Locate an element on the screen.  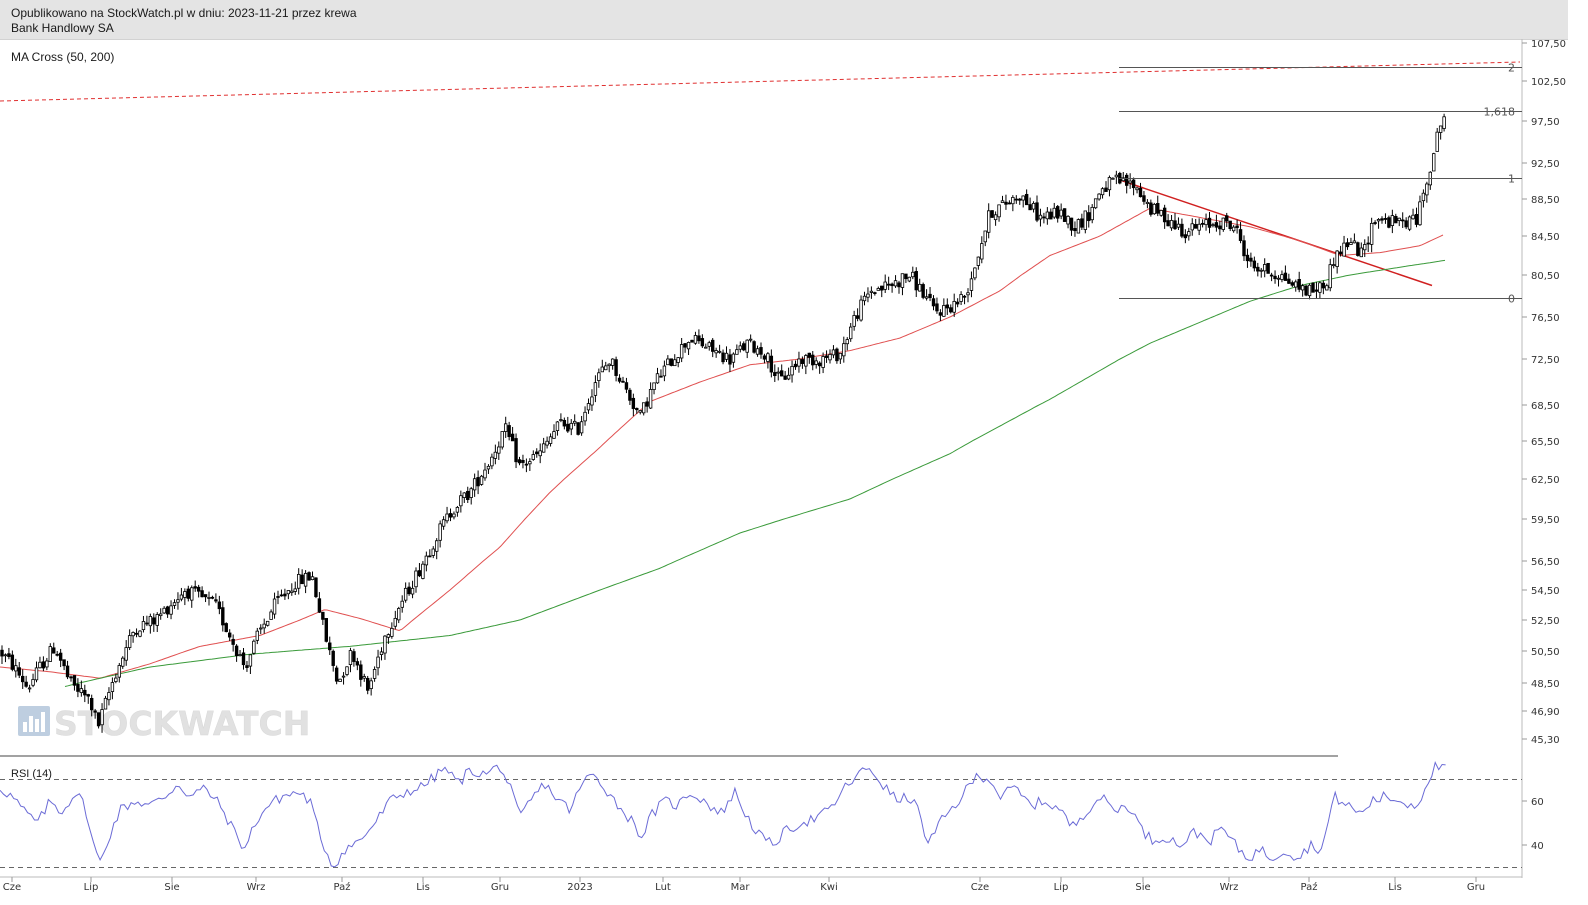
price-tick-label: 50,50 is located at coordinates (1545, 652).